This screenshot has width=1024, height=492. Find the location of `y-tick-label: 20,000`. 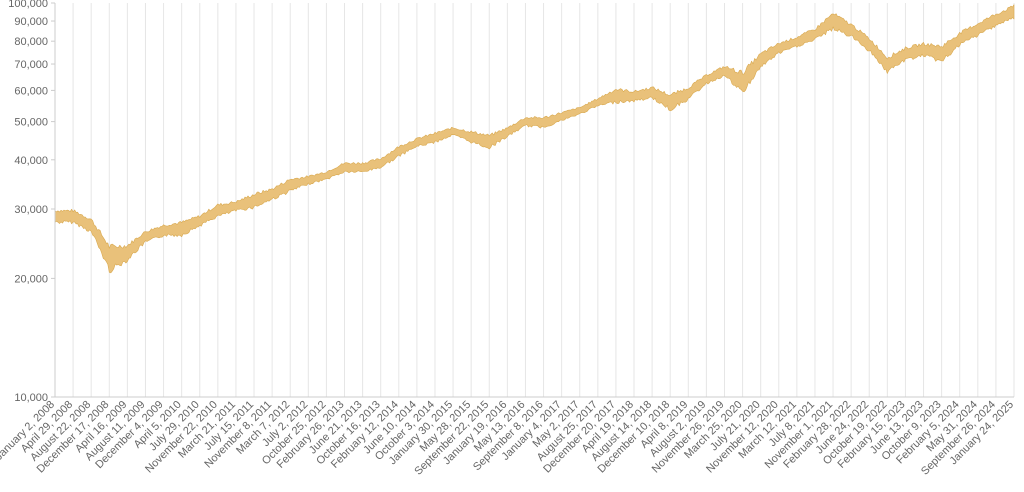

y-tick-label: 20,000 is located at coordinates (31, 279).